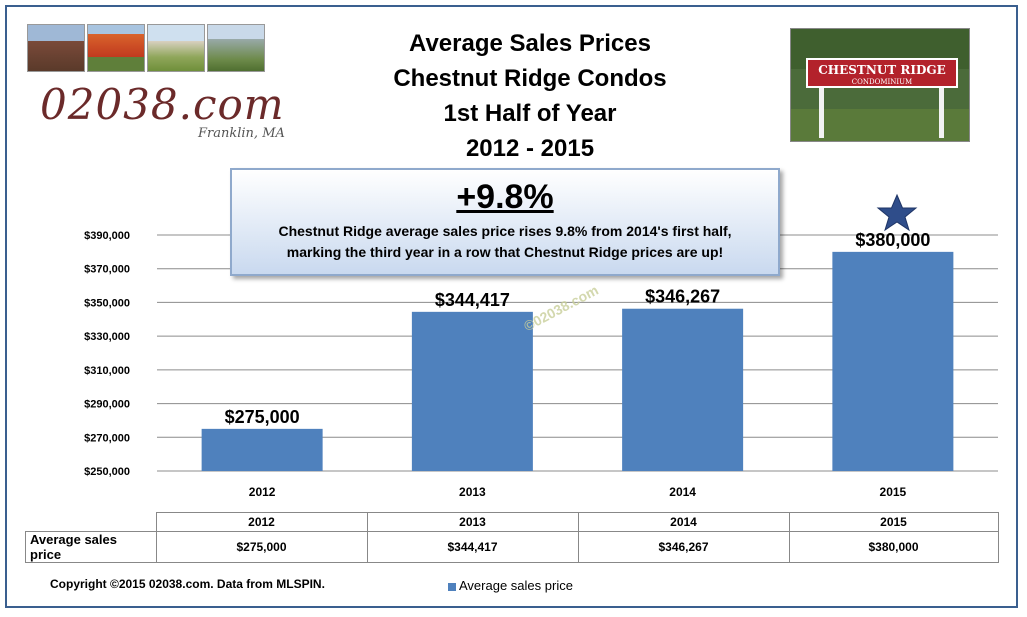 This screenshot has width=1027, height=617. I want to click on table-header-cell: 2015, so click(893, 522).